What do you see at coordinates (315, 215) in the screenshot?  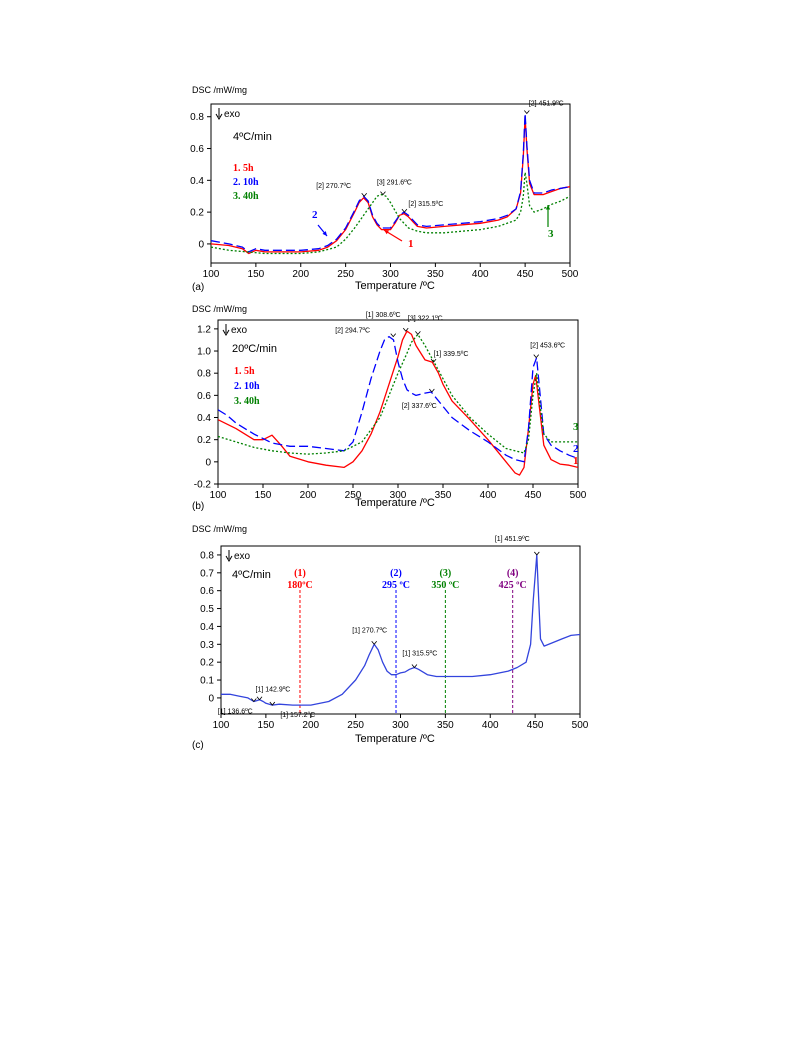 I see `curve-number-label: 2` at bounding box center [315, 215].